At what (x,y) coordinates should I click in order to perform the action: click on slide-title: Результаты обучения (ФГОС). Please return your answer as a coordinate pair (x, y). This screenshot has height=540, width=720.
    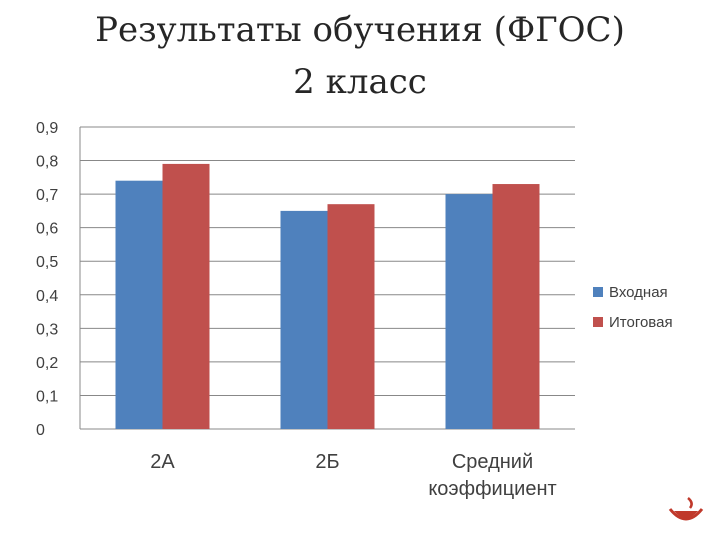
    Looking at the image, I should click on (360, 30).